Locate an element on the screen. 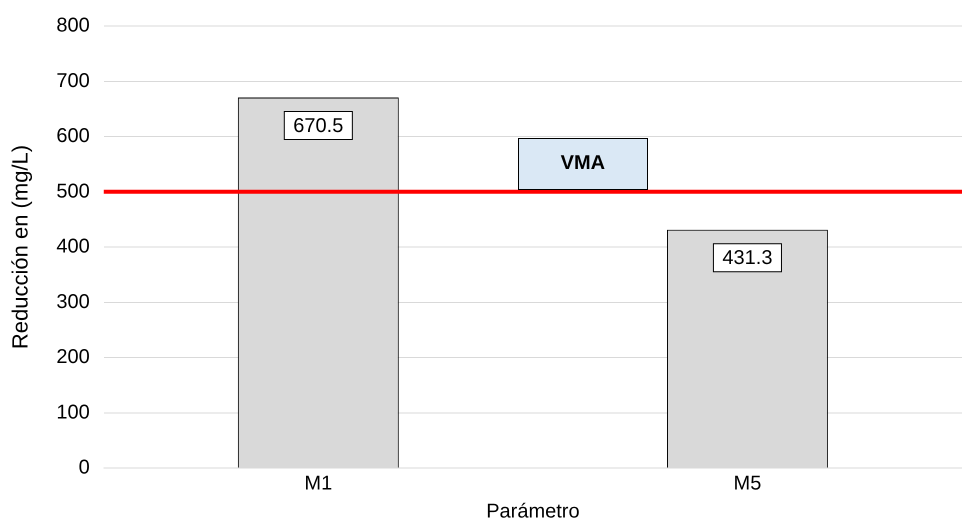 The image size is (962, 528). y-tick-label: 300 is located at coordinates (73, 301).